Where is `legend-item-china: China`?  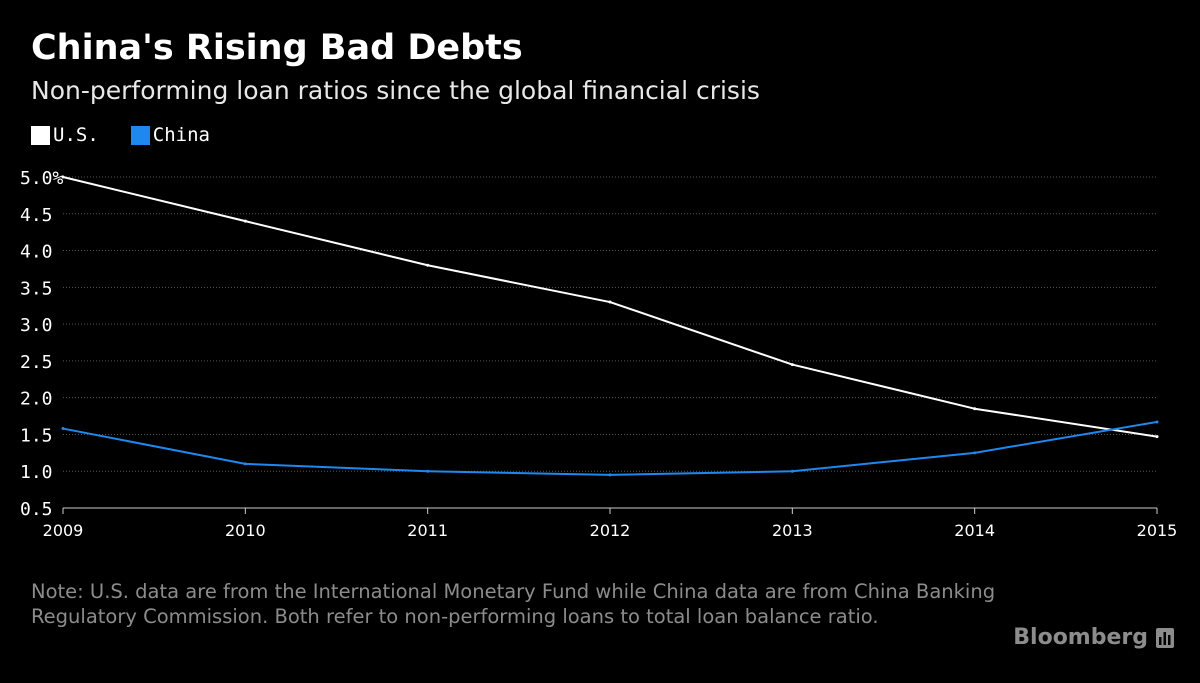 legend-item-china: China is located at coordinates (170, 135).